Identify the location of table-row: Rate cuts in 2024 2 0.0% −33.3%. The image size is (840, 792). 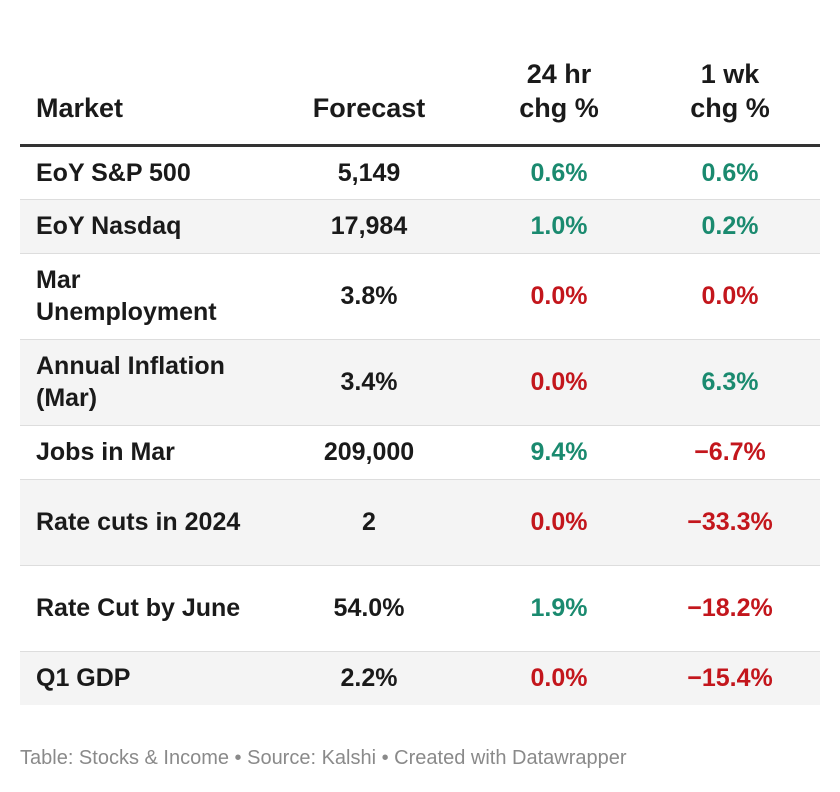
(420, 522).